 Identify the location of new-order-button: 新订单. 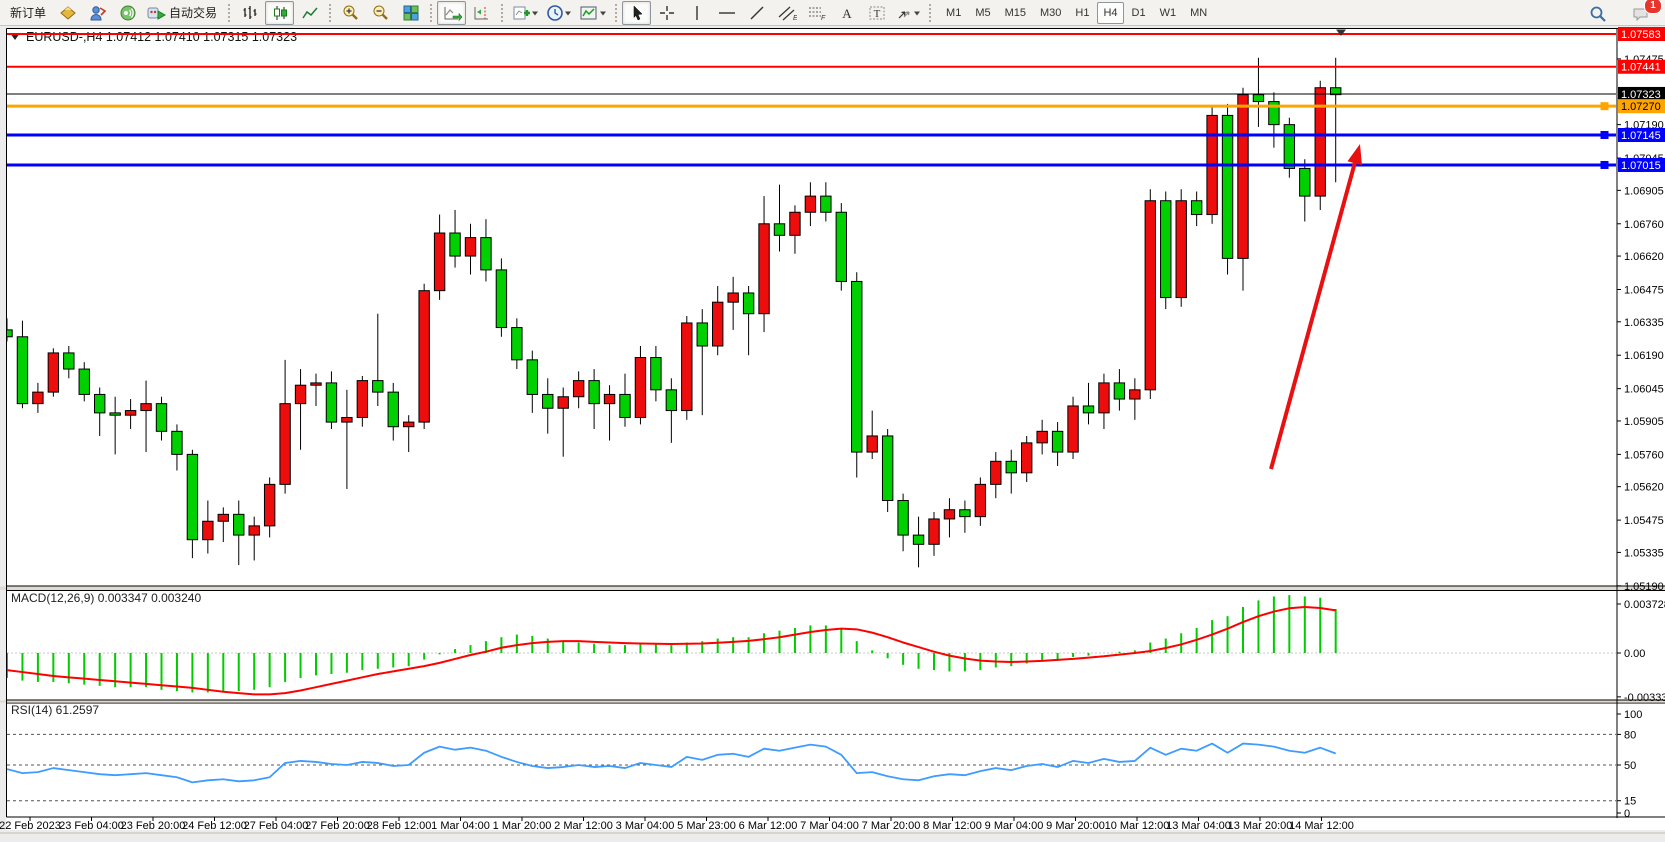
(28, 13).